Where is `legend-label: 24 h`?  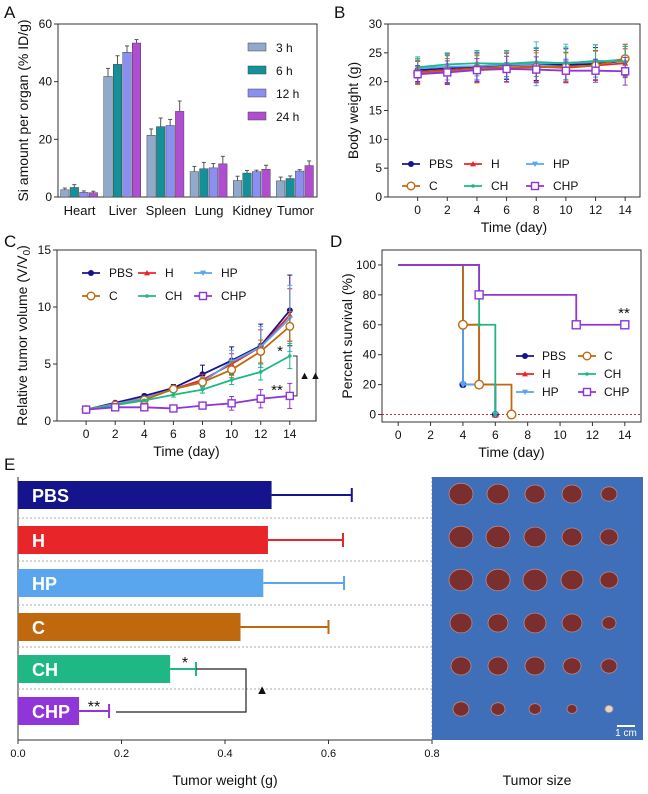 legend-label: 24 h is located at coordinates (287, 117).